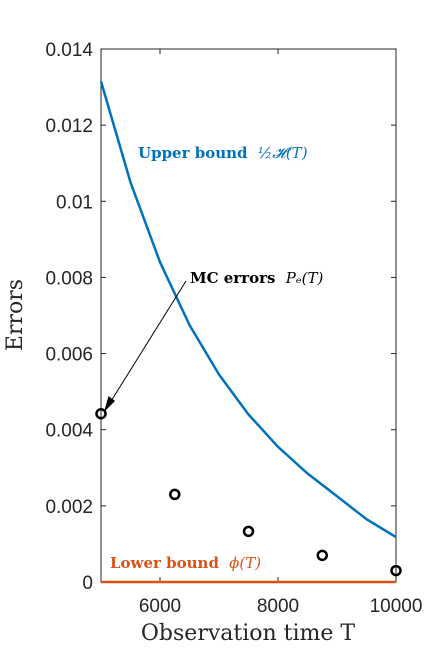 Image resolution: width=436 pixels, height=654 pixels. What do you see at coordinates (147, 343) in the screenshot?
I see `mc-errors-arrow` at bounding box center [147, 343].